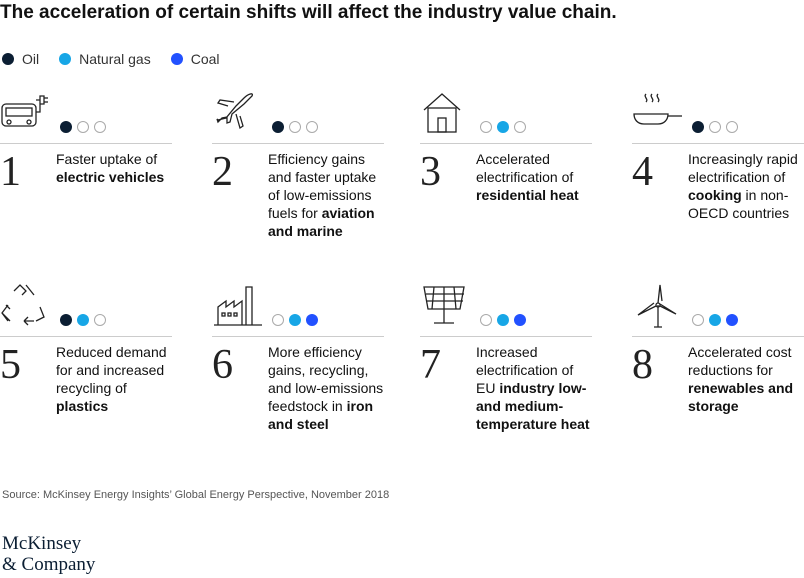 The width and height of the screenshot is (804, 578). What do you see at coordinates (31, 59) in the screenshot?
I see `legend-label: Oil` at bounding box center [31, 59].